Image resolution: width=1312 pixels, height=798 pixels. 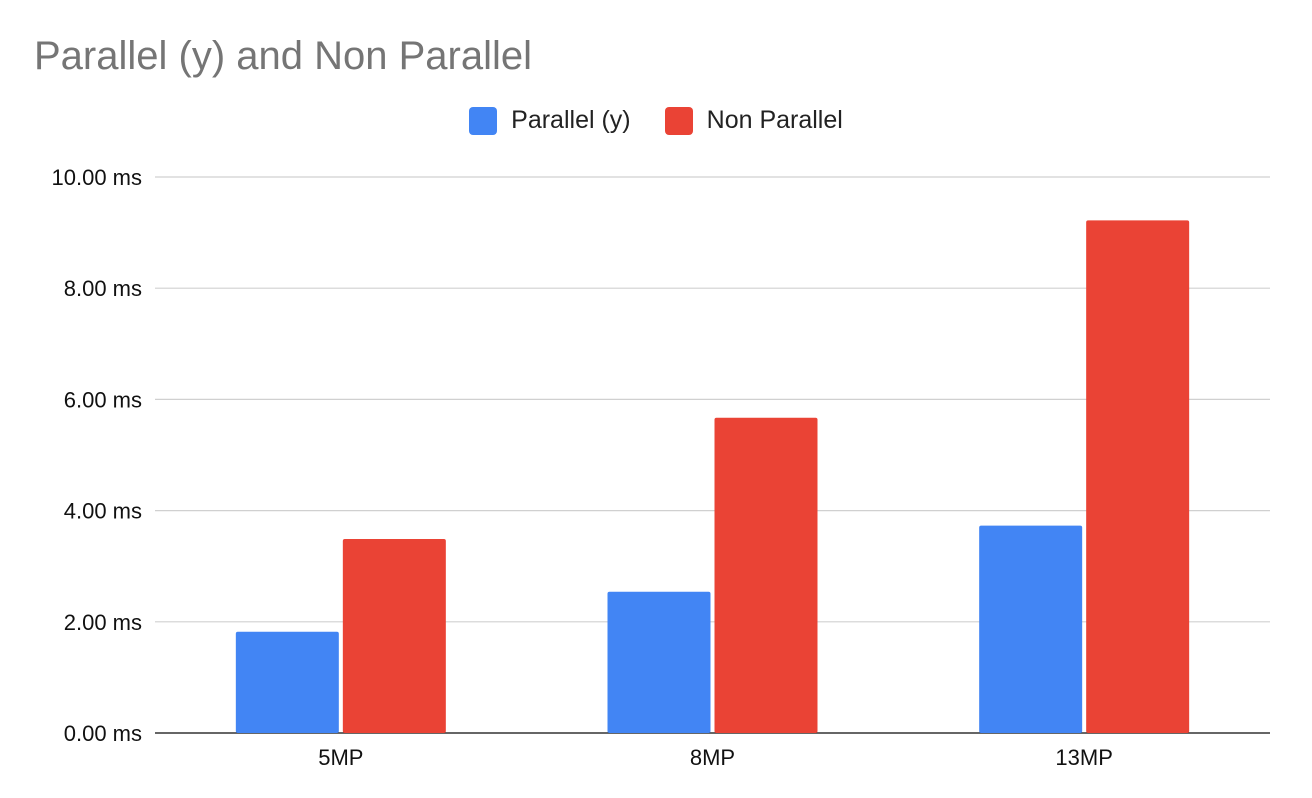 I want to click on legend-item-non-parallel: Non Parallel, so click(x=753, y=120).